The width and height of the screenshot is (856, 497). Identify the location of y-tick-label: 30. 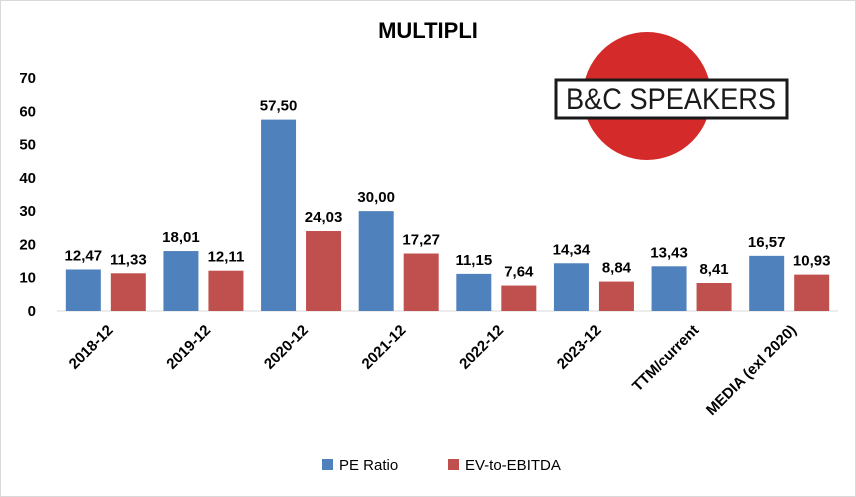
(27, 211).